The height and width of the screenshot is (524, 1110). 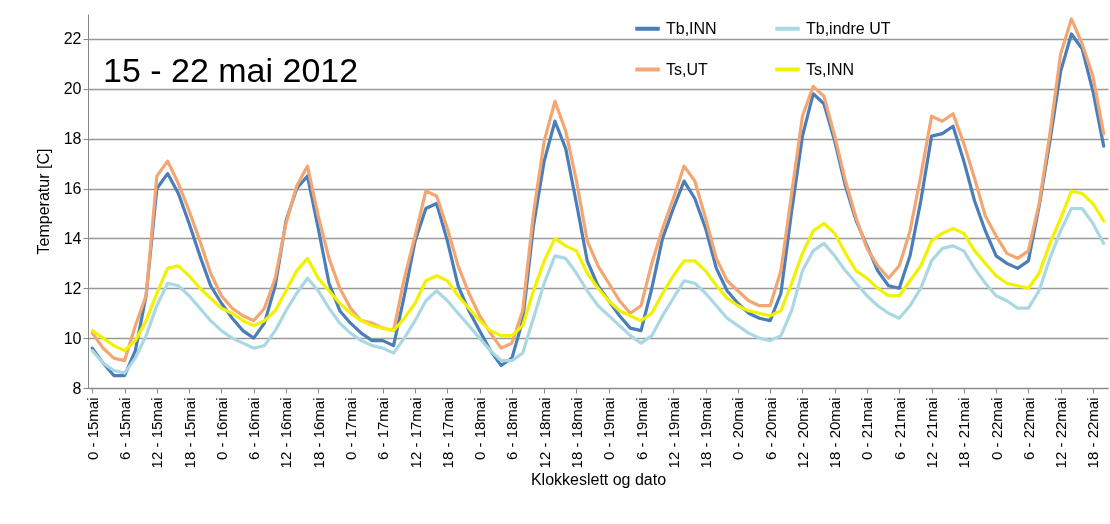 I want to click on x-tick-label: 6 - 22mai, so click(x=1028, y=429).